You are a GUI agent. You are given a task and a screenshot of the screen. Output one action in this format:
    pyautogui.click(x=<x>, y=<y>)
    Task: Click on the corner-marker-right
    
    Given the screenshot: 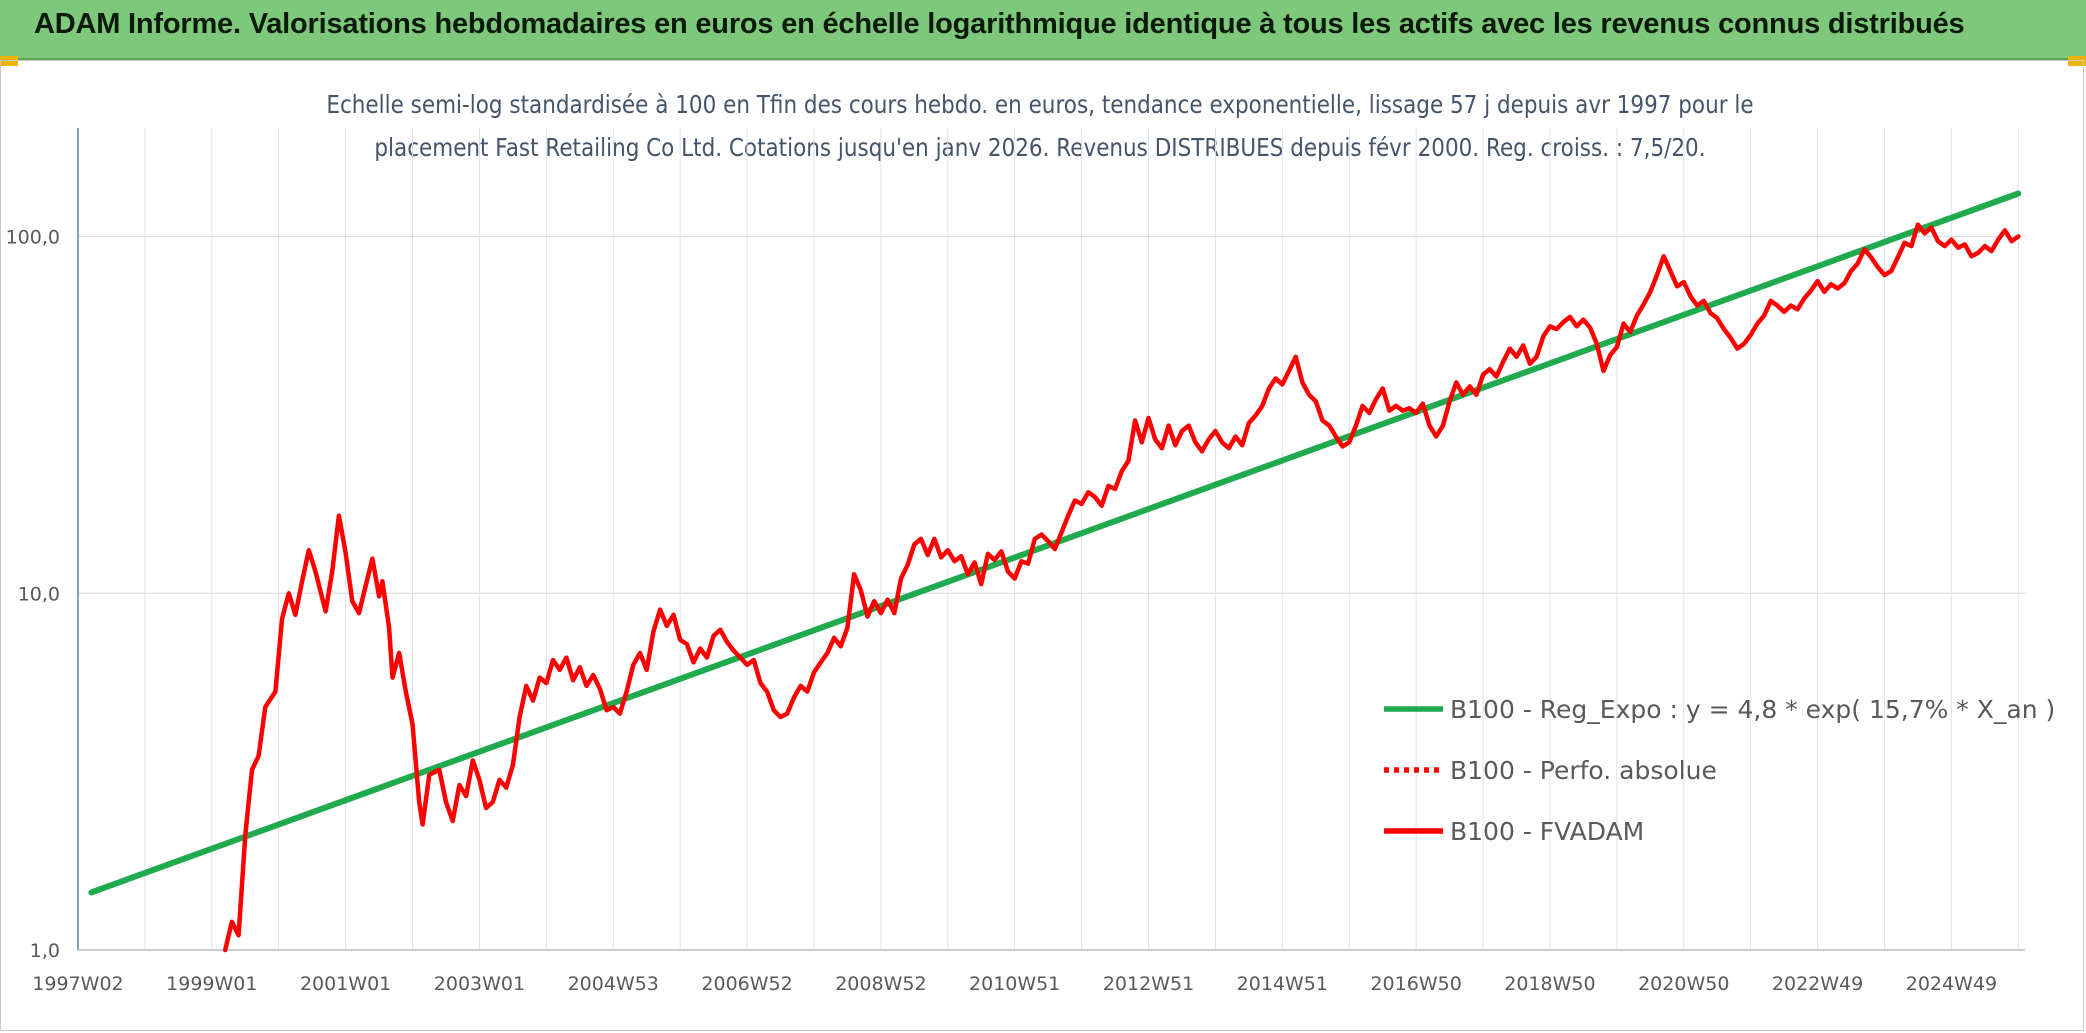 What is the action you would take?
    pyautogui.click(x=2077, y=61)
    